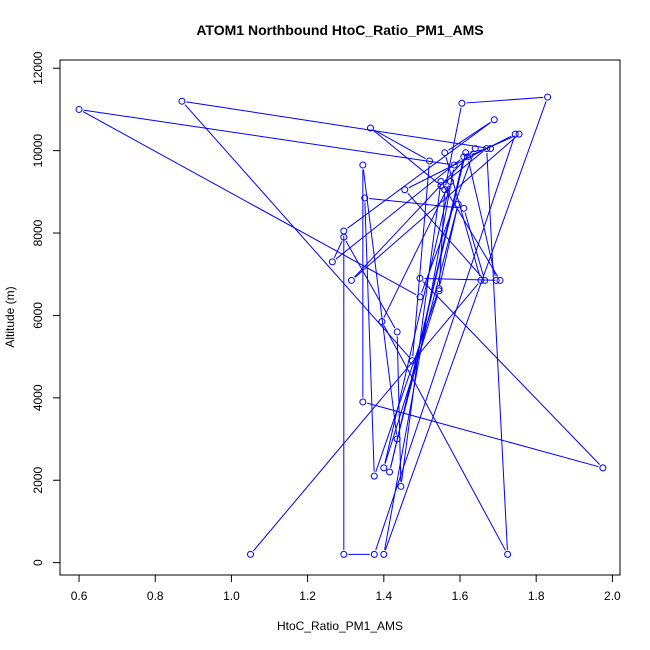  I want to click on y-tick-label: 0, so click(38, 562).